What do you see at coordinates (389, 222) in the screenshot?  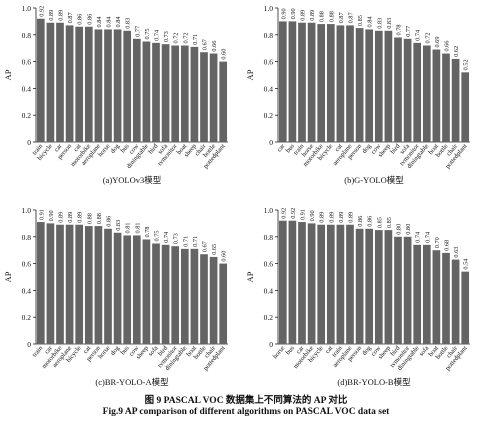 I see `chart-4-value-label: 0.85` at bounding box center [389, 222].